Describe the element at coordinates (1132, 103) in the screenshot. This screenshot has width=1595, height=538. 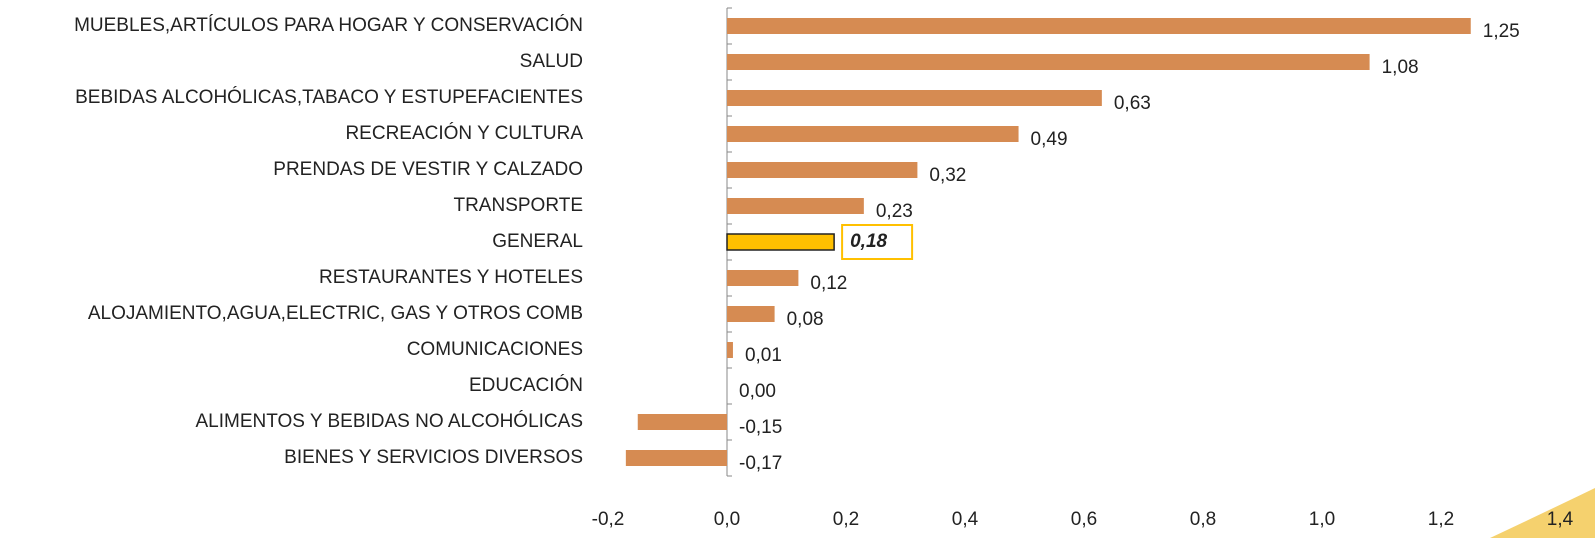
I see `value-label: 0,63` at that location.